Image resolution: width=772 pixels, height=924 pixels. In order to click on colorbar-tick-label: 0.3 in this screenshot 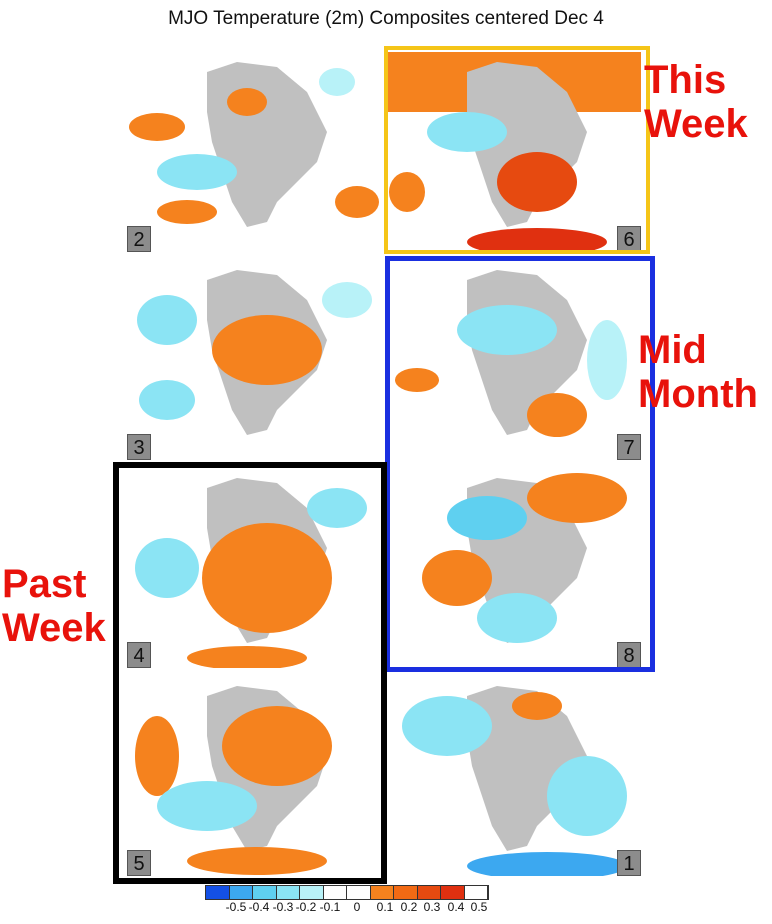, I will do `click(432, 907)`.